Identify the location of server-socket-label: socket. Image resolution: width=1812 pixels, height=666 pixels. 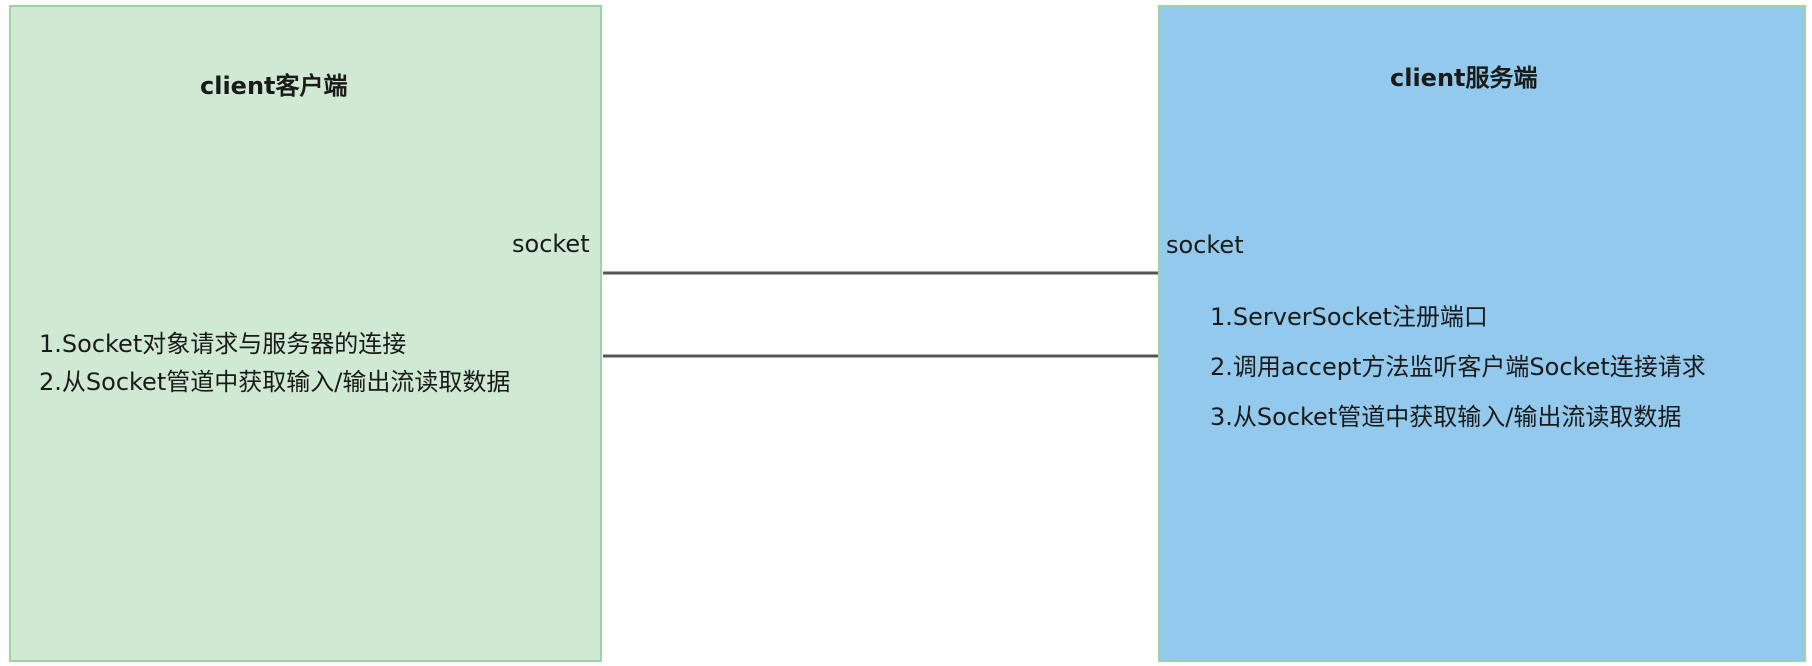
(1205, 245).